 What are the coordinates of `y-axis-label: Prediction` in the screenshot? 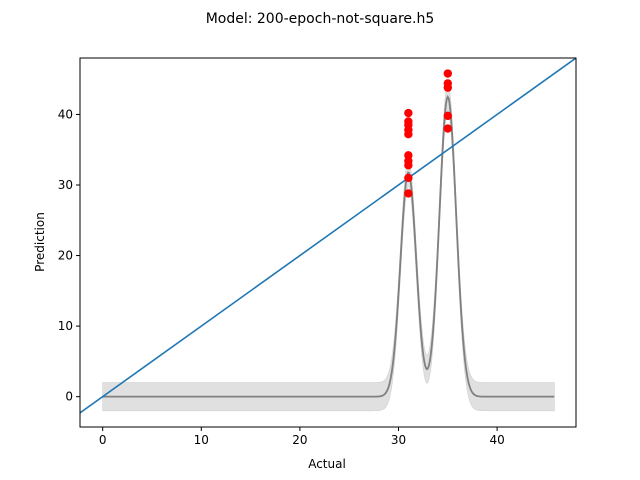 It's located at (40, 242).